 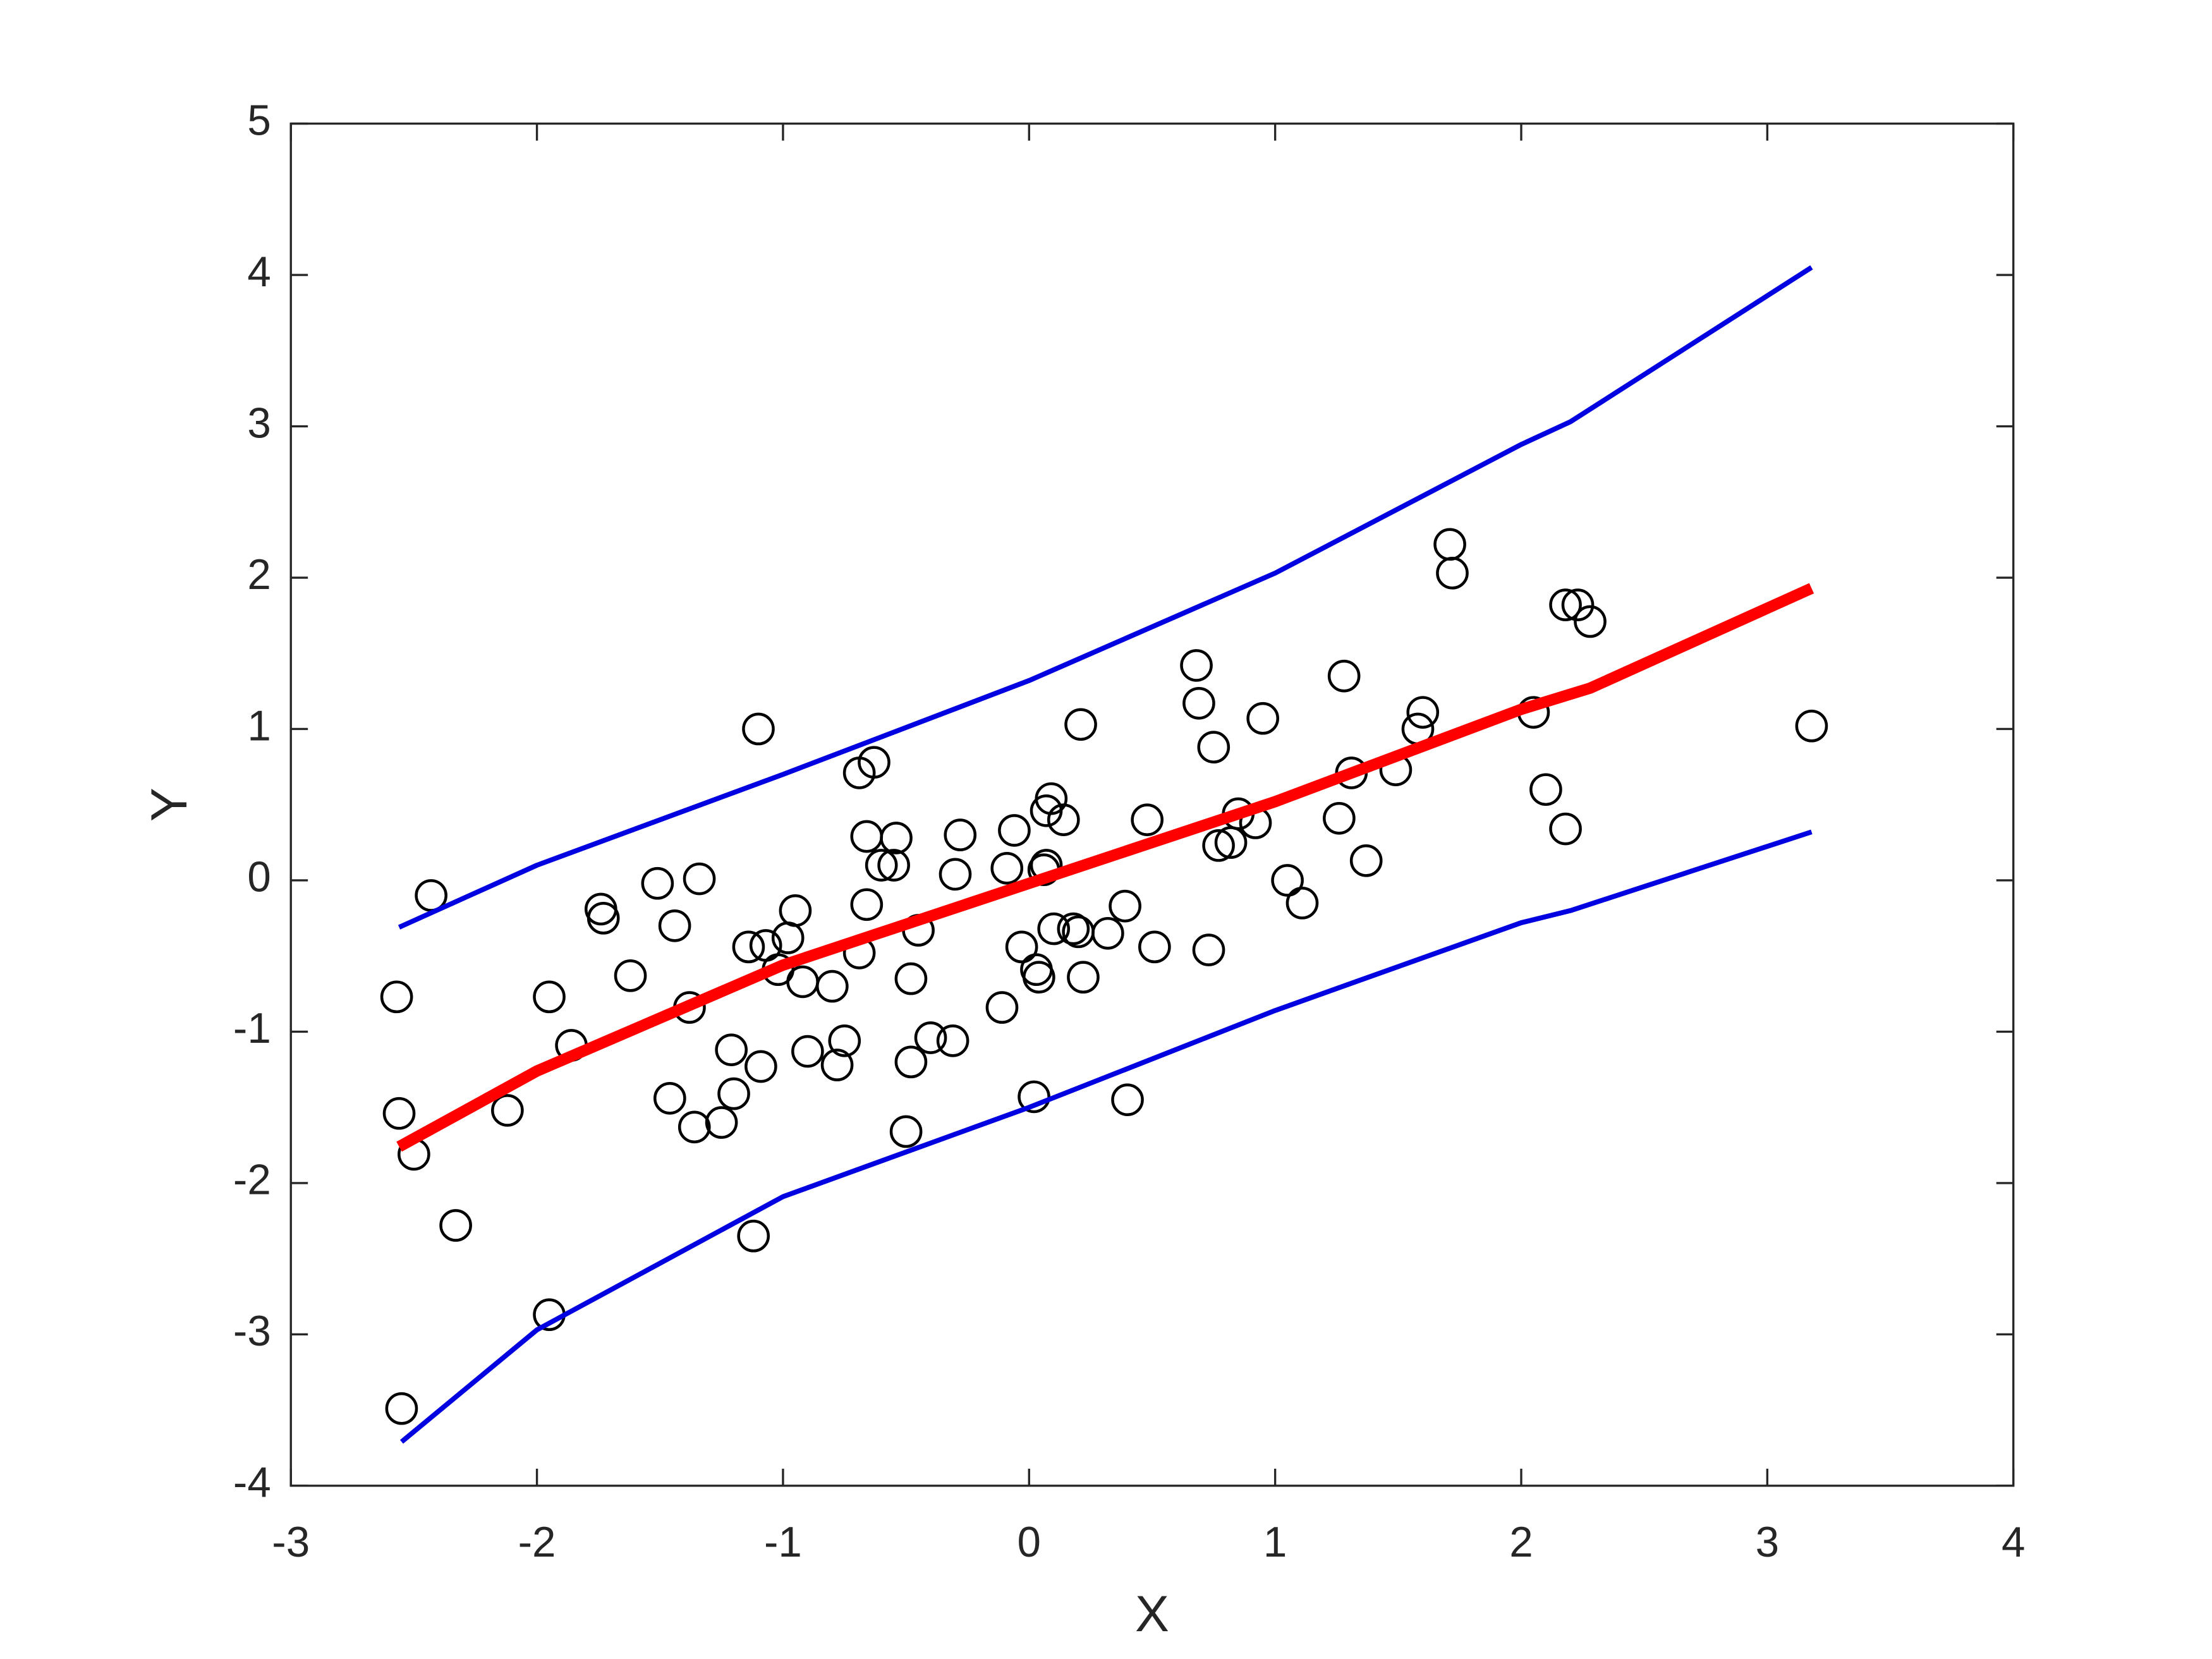 What do you see at coordinates (783, 1542) in the screenshot?
I see `x-tick-label: -1` at bounding box center [783, 1542].